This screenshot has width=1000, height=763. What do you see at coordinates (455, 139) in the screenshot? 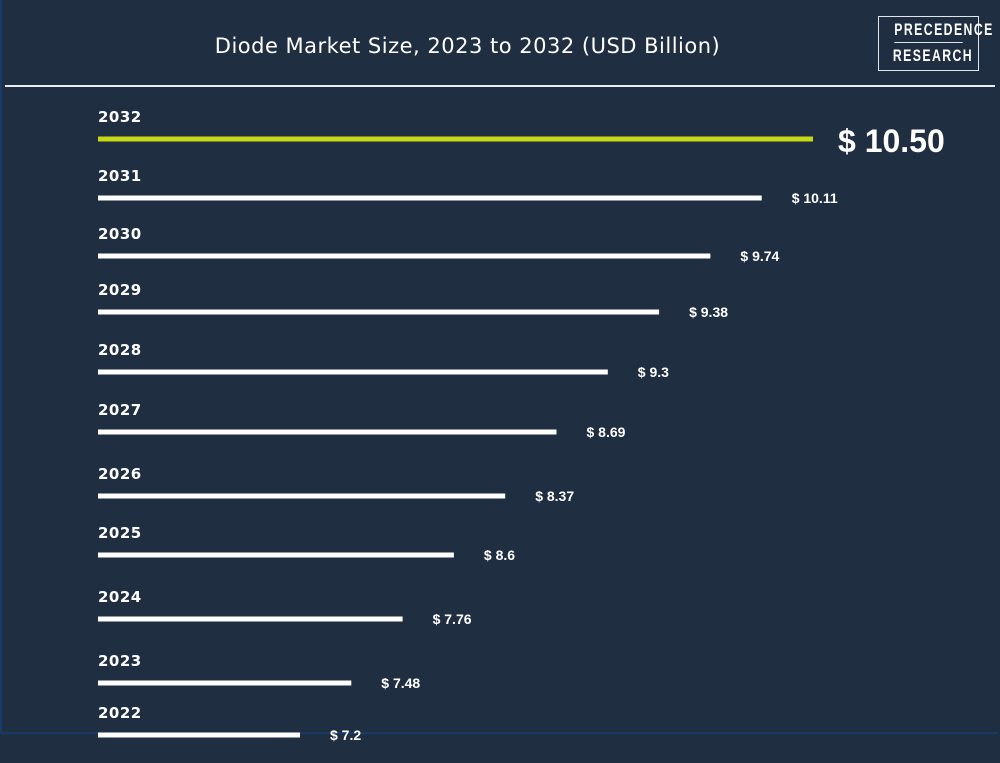
I see `bar-2032` at bounding box center [455, 139].